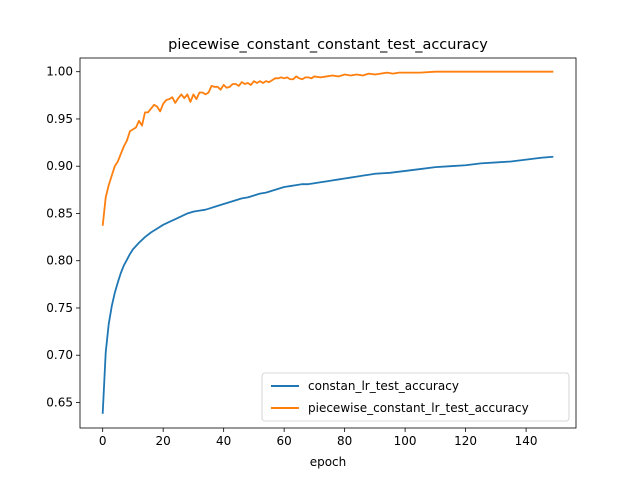 Image resolution: width=640 pixels, height=480 pixels. Describe the element at coordinates (59, 166) in the screenshot. I see `y-tick-label: 0.90` at that location.